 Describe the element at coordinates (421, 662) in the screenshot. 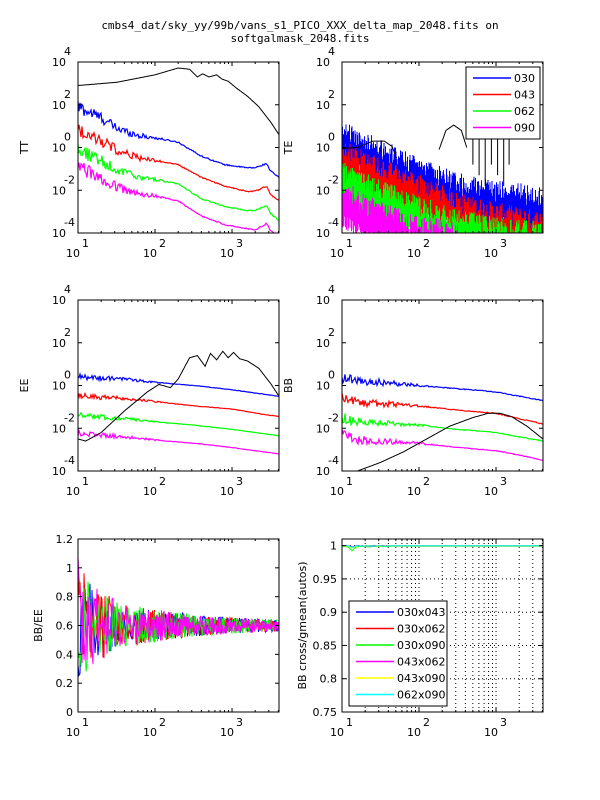

I see `legend-label: 043x062` at that location.